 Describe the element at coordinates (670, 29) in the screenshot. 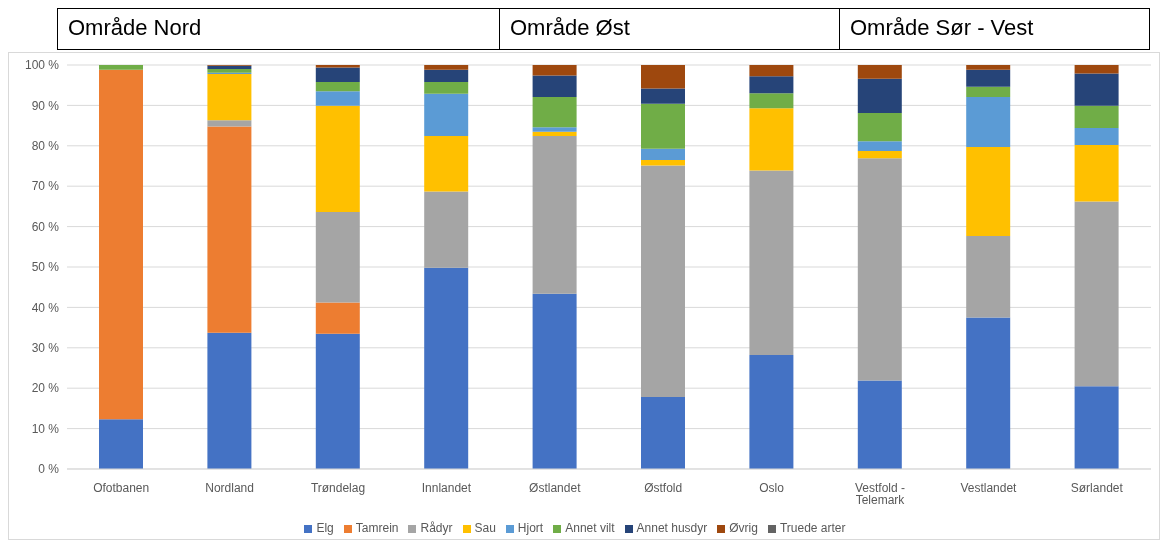

I see `text: Område Øst` at that location.